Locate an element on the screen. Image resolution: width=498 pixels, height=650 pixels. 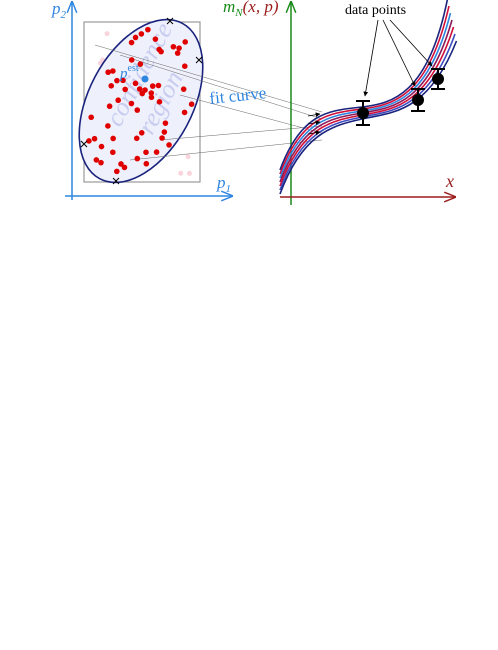
data-points is located at coordinates (400, 97).